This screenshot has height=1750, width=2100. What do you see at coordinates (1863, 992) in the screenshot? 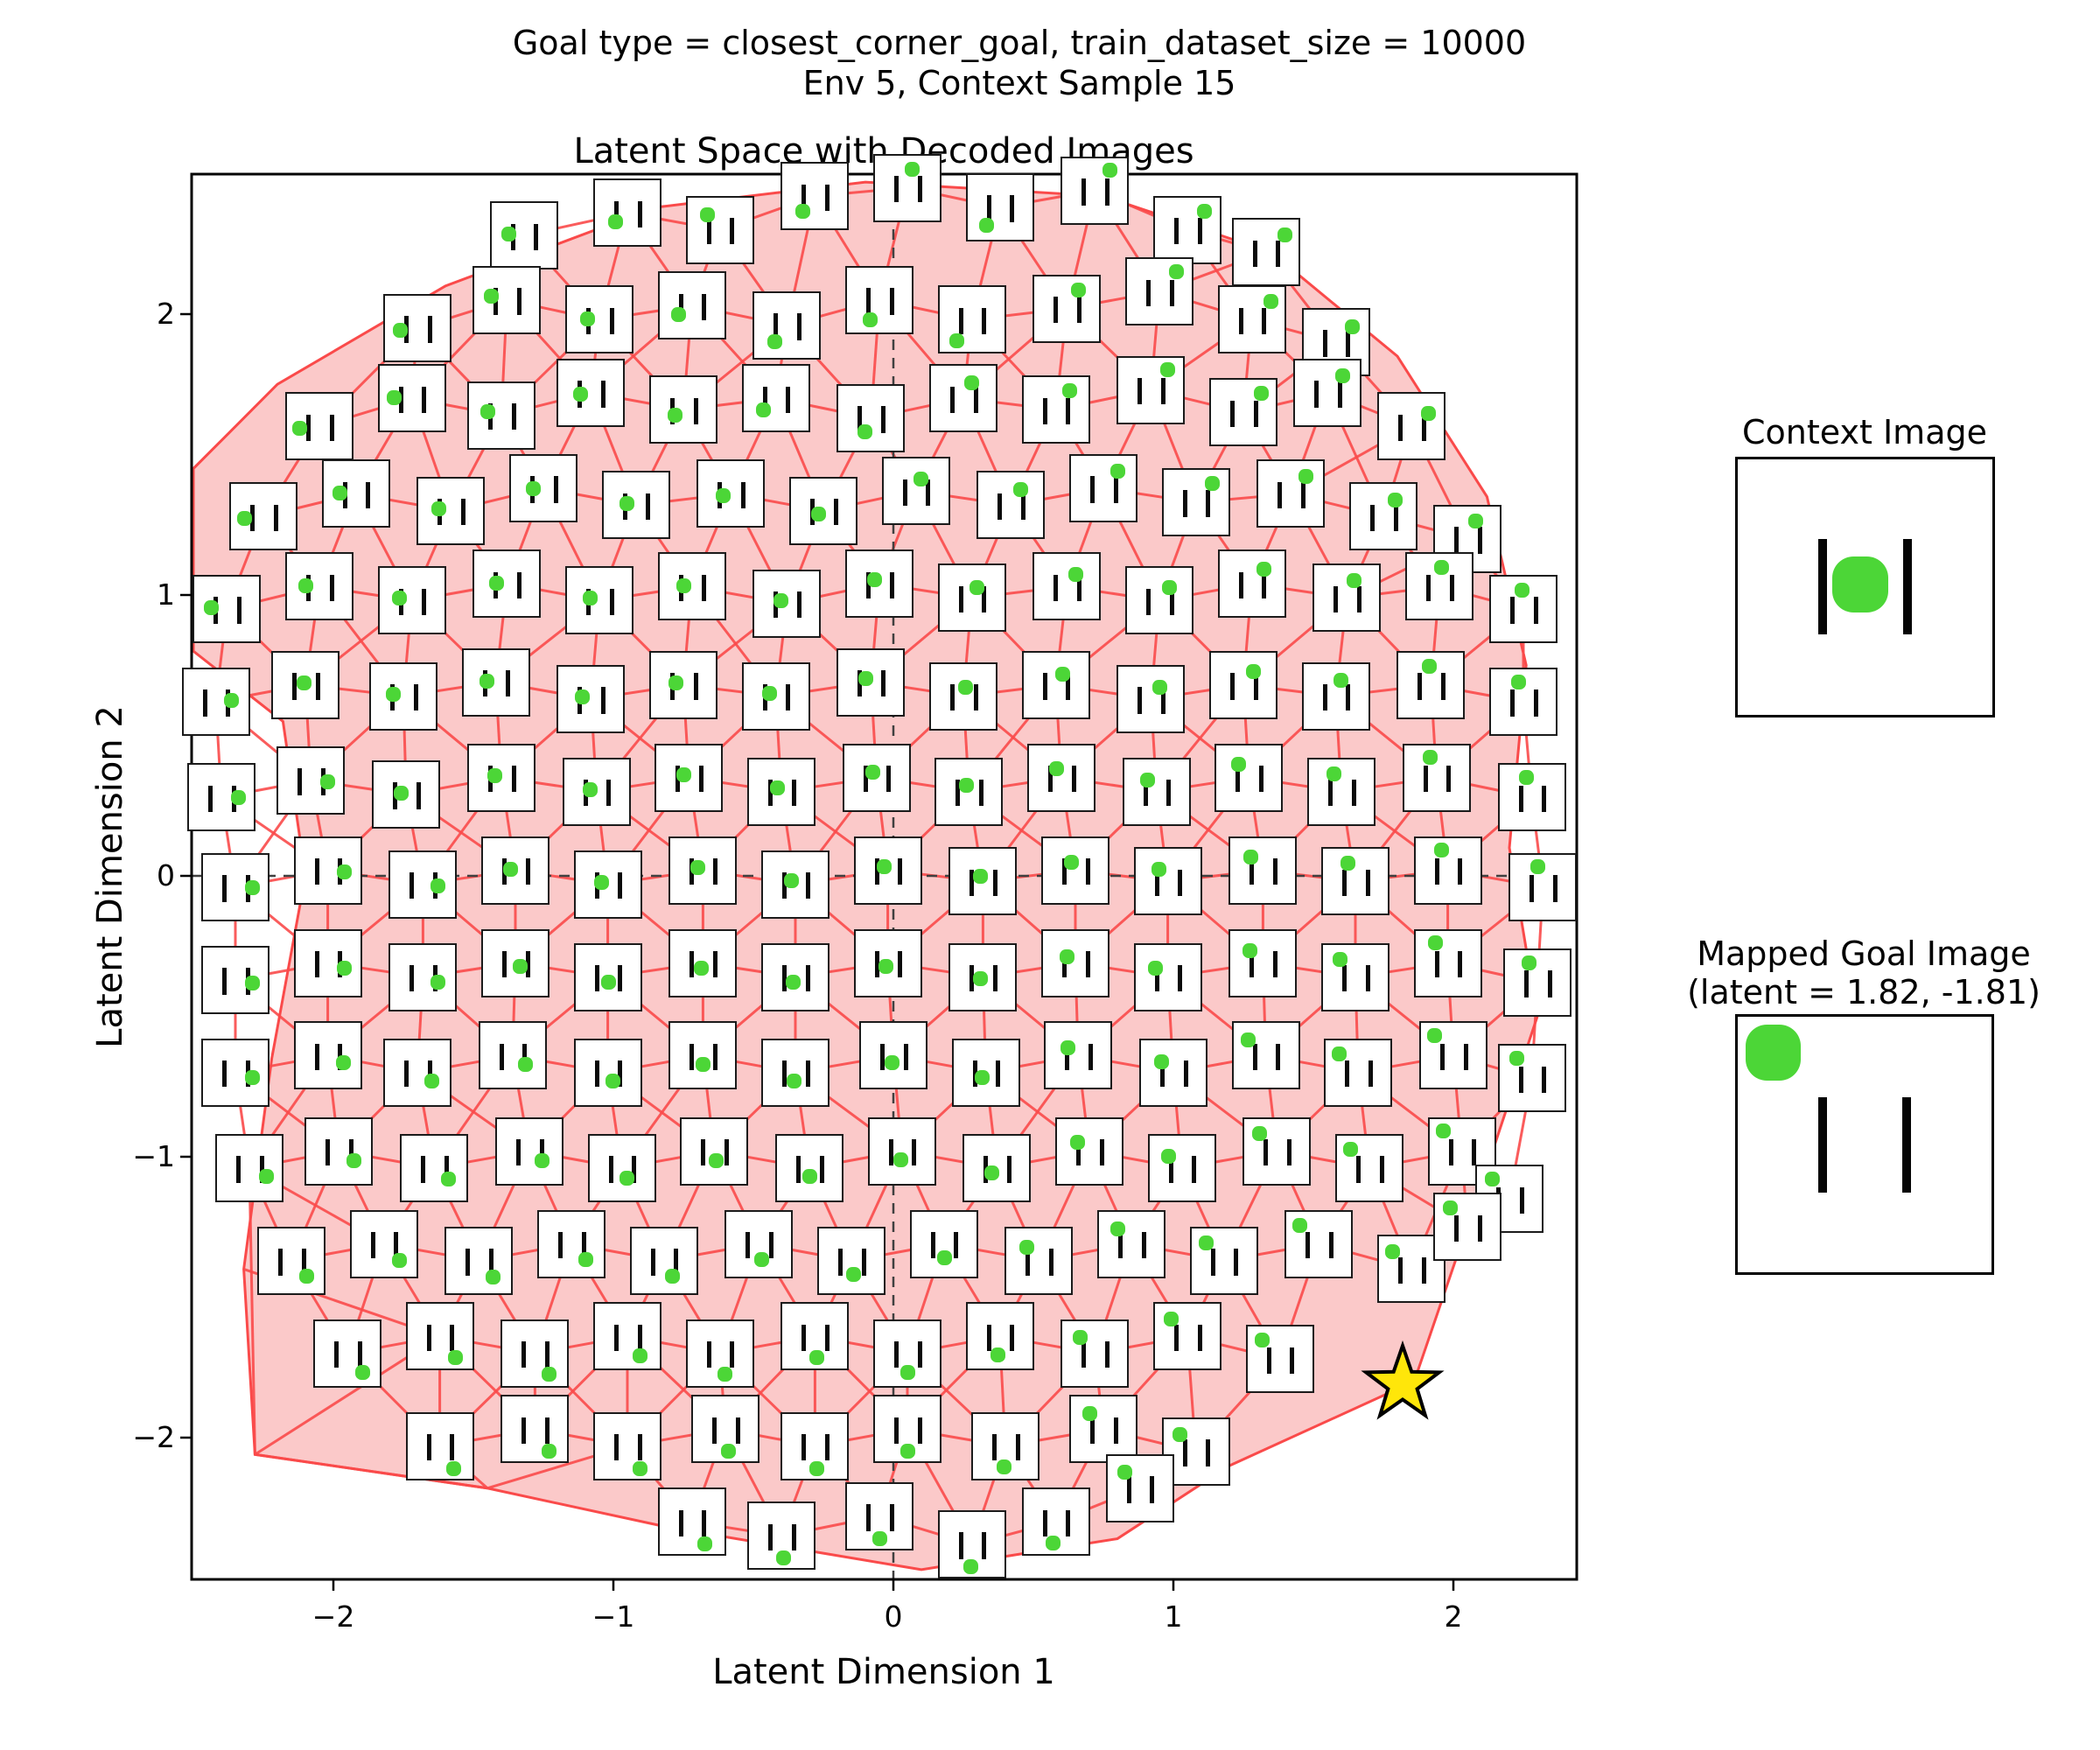
I see `mapped-goal-title-line2: (latent = 1.82, -1.81)` at bounding box center [1863, 992].